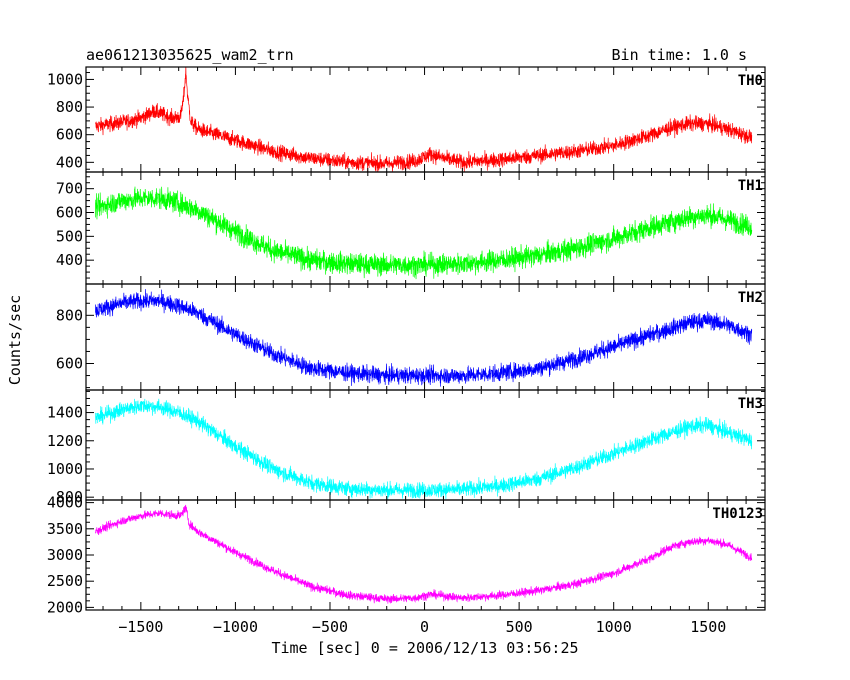 The width and height of the screenshot is (850, 680). Describe the element at coordinates (65, 441) in the screenshot. I see `y-tick-label: 1200` at that location.